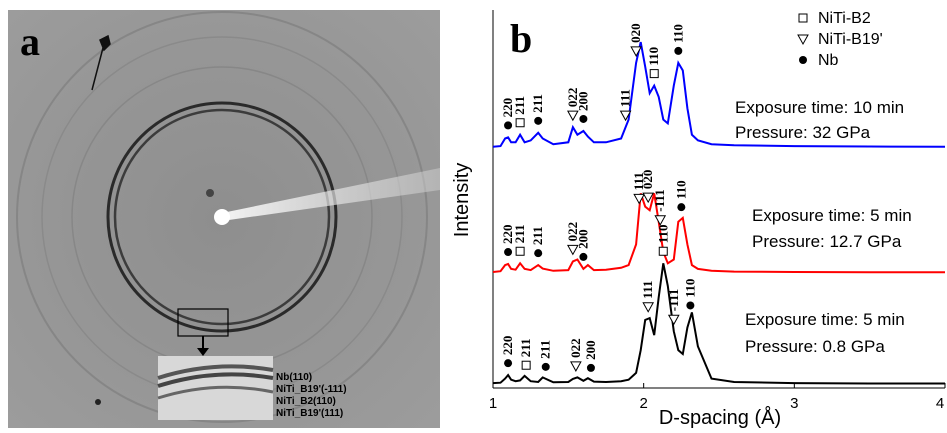 The image size is (947, 433). Describe the element at coordinates (803, 132) in the screenshot. I see `annotation: Pressure: 32 GPa` at that location.